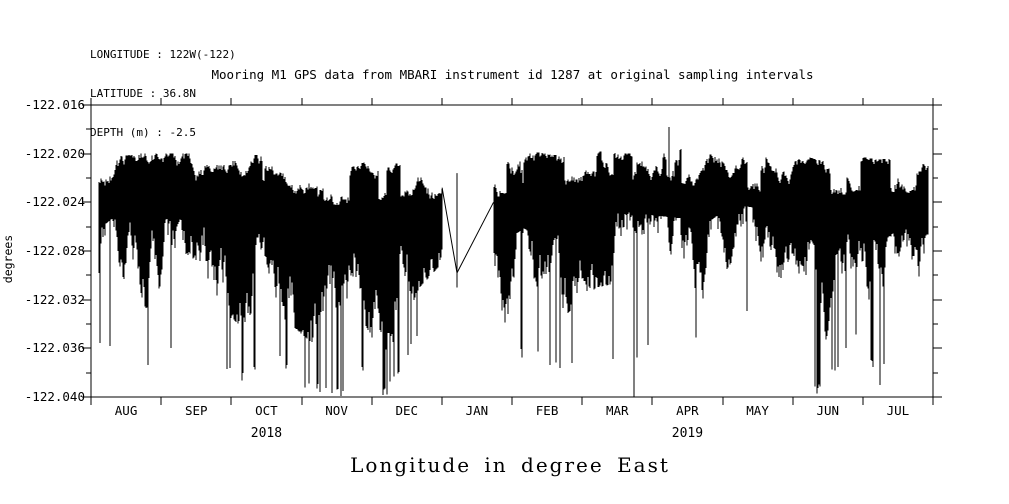  Describe the element at coordinates (266, 410) in the screenshot. I see `month-tick-label: OCT` at that location.